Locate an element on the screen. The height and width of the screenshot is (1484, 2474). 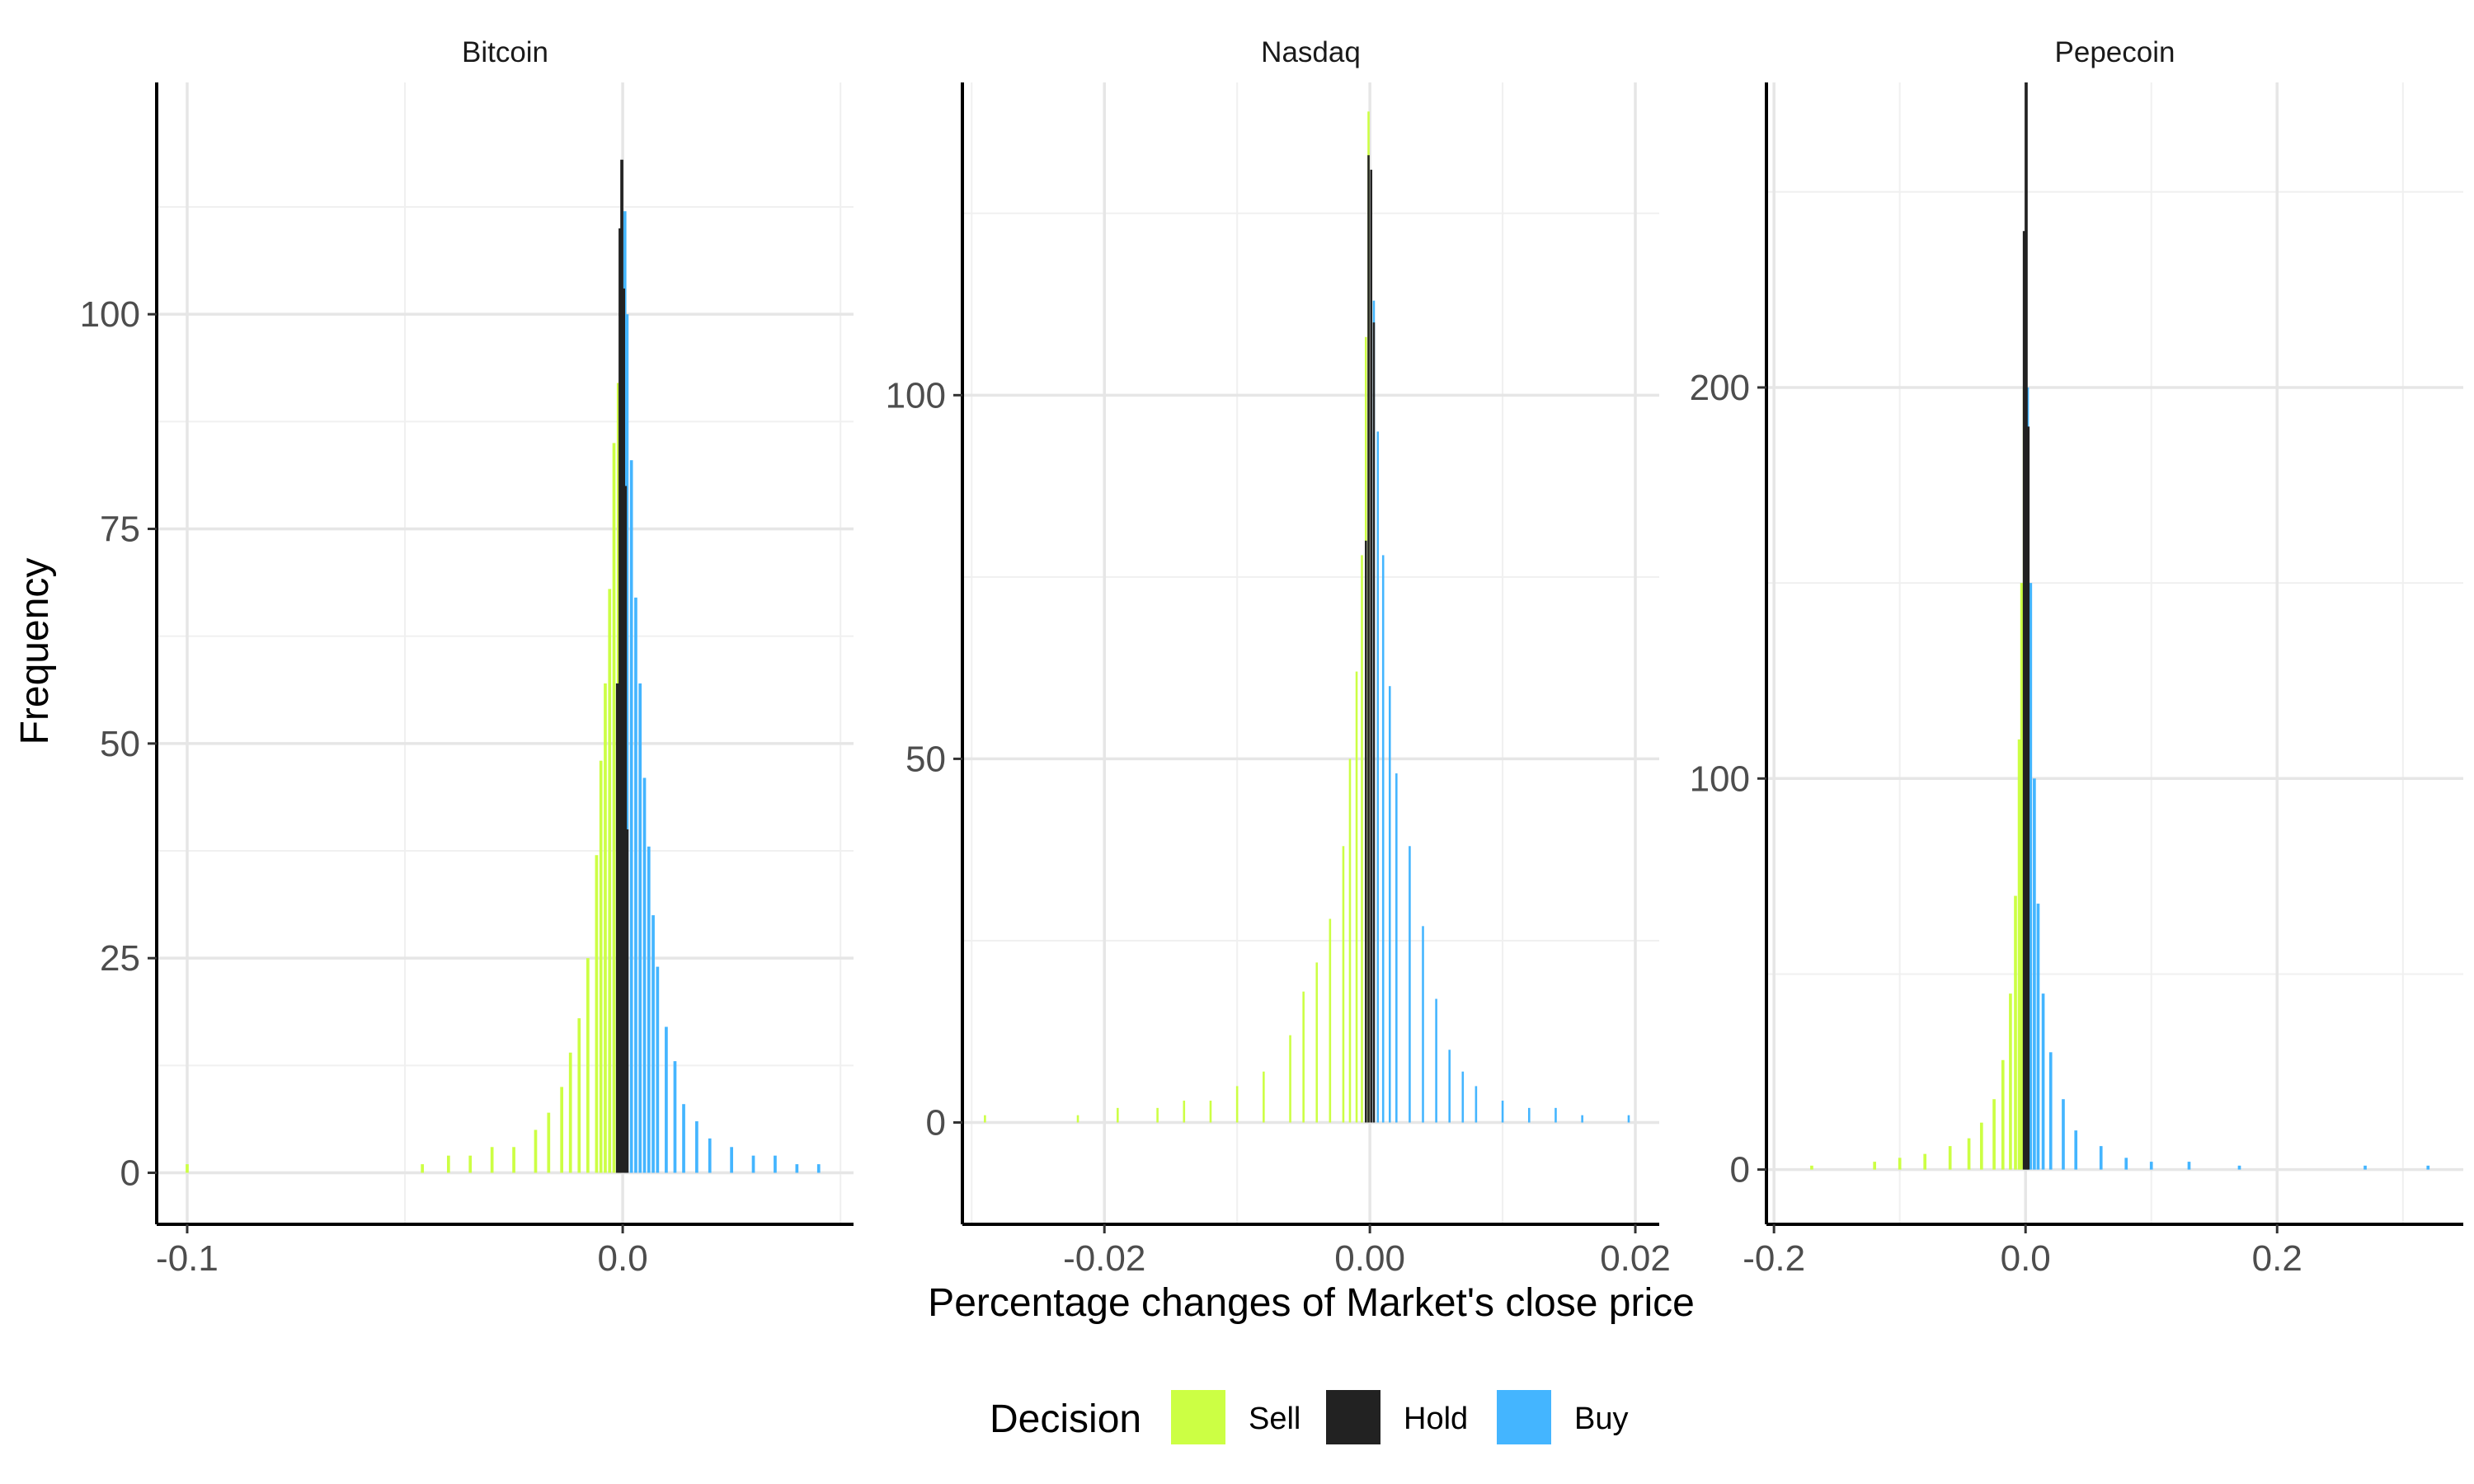
legend-key-sell is located at coordinates (1198, 1417).